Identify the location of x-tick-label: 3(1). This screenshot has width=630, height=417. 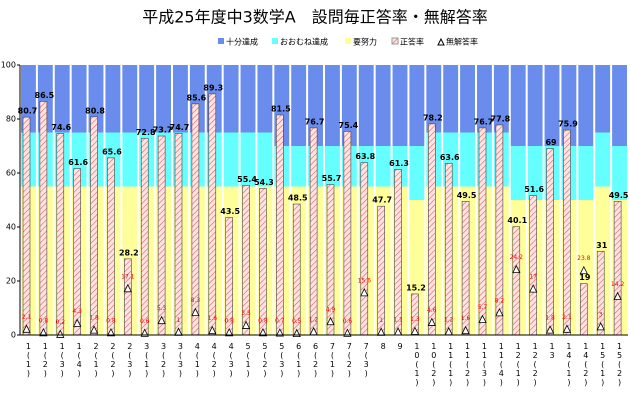
(146, 360).